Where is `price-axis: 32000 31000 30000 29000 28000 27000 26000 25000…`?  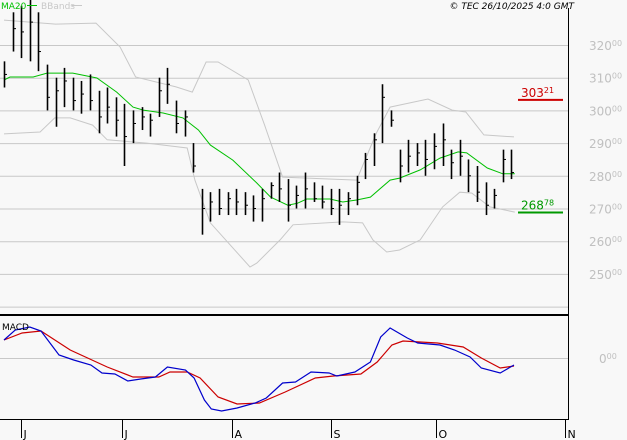
price-axis: 32000 31000 30000 29000 28000 27000 26000 25000… is located at coordinates (605, 202).